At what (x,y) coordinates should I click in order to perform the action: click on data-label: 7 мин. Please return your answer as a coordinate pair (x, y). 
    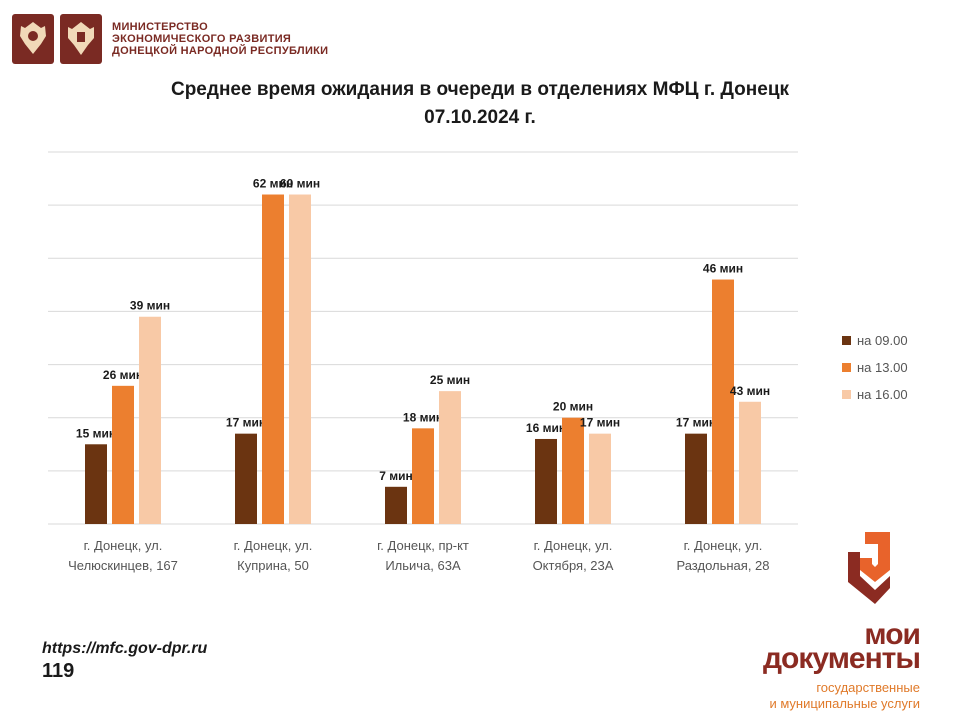
    Looking at the image, I should click on (396, 476).